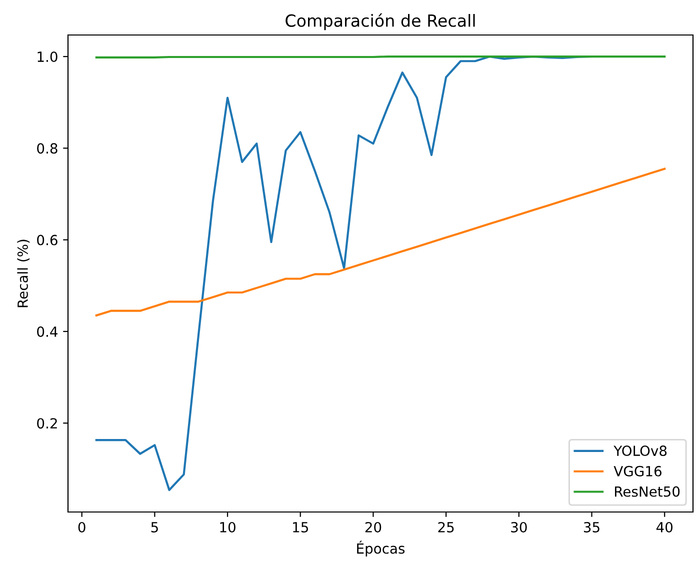  Describe the element at coordinates (592, 527) in the screenshot. I see `x-tick-label: 35` at that location.